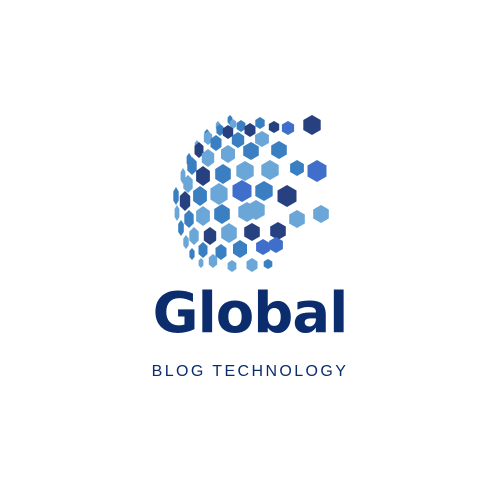 The width and height of the screenshot is (500, 500). I want to click on hexagon-globe-icon, so click(251, 193).